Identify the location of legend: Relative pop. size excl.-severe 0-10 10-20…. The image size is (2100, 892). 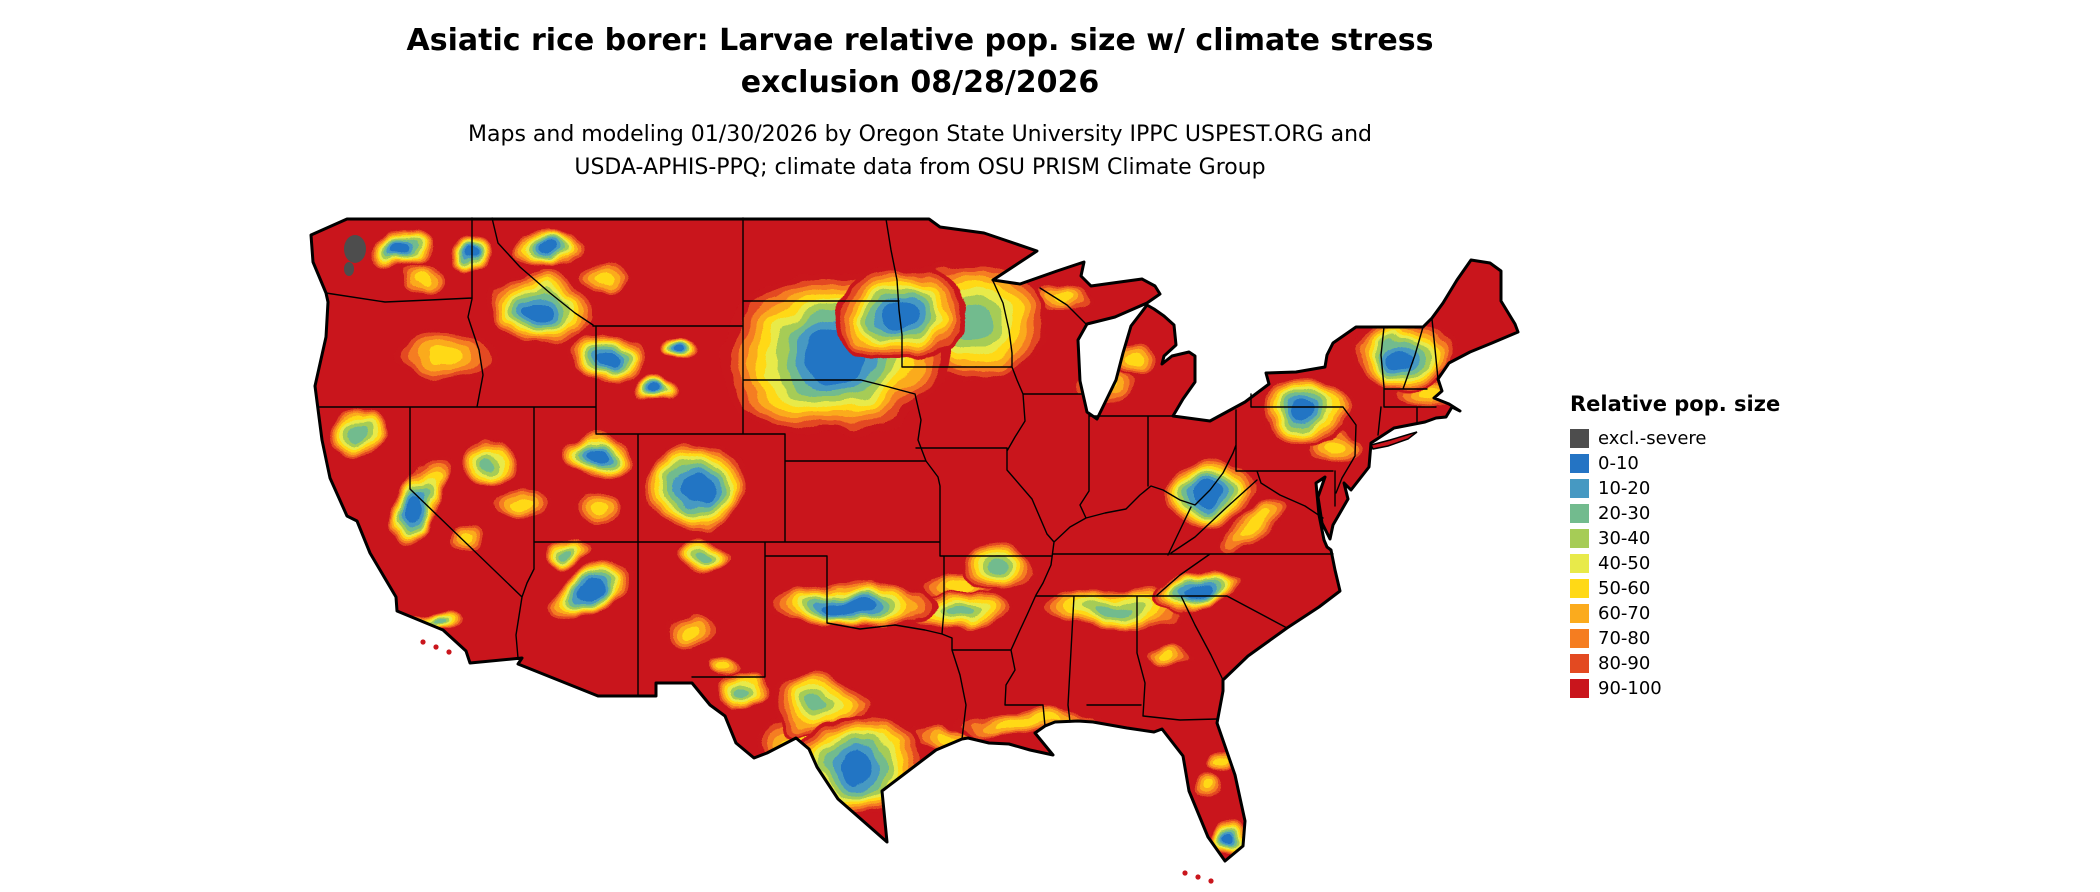
(1720, 546).